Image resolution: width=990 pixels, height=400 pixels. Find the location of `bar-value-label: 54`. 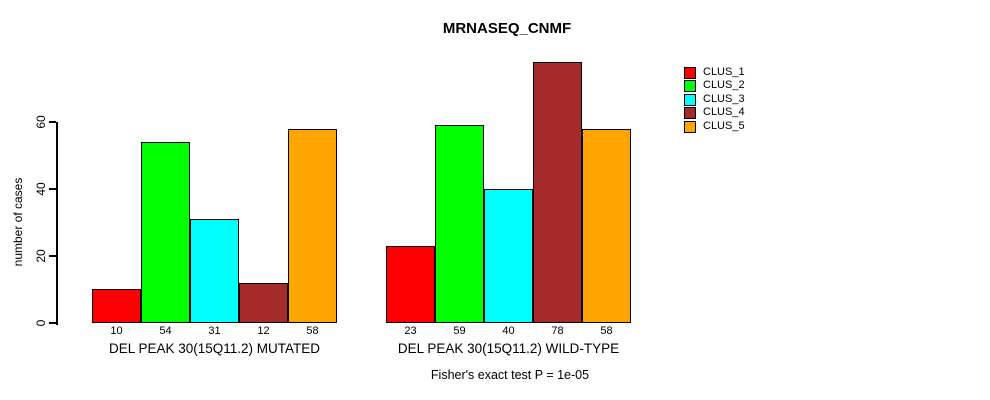

bar-value-label: 54 is located at coordinates (165, 331).